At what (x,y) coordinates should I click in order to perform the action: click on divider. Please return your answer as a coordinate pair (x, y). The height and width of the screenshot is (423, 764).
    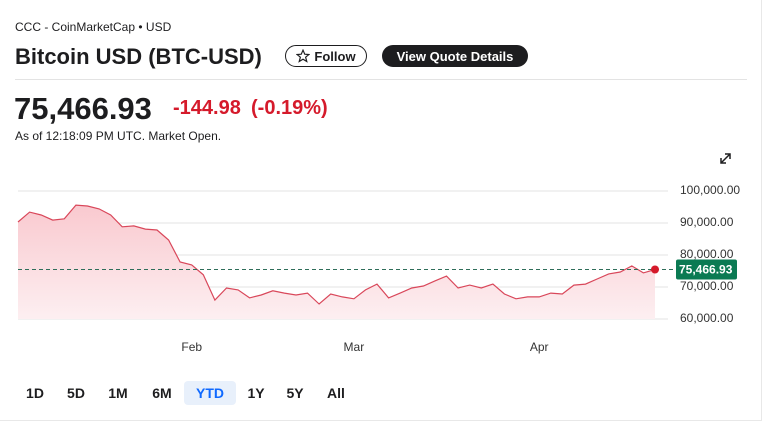
    Looking at the image, I should click on (381, 79).